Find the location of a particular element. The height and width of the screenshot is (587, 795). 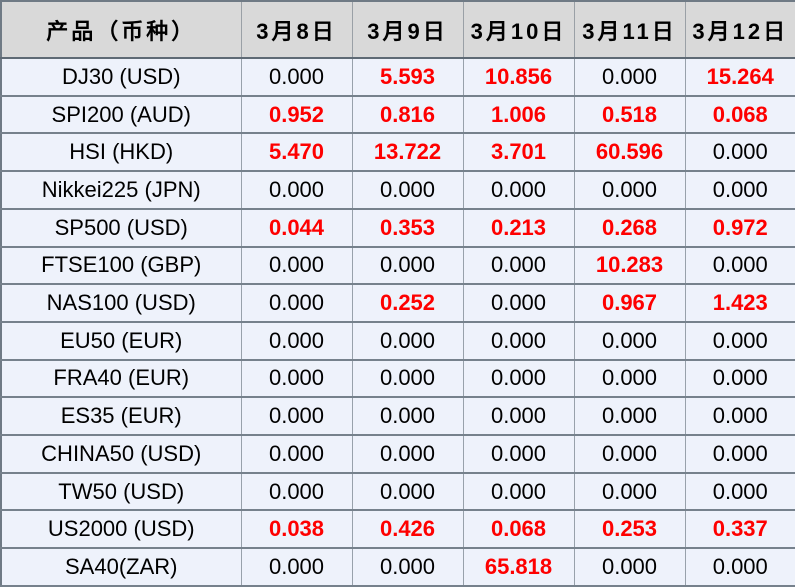

value-cell: 0.337 is located at coordinates (740, 530).